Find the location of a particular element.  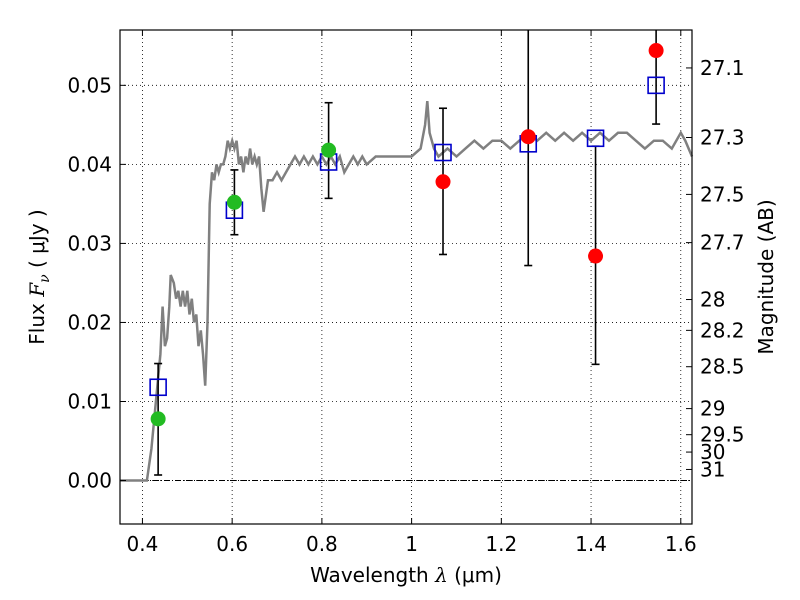

x-tick-label: 0.4 is located at coordinates (143, 544).